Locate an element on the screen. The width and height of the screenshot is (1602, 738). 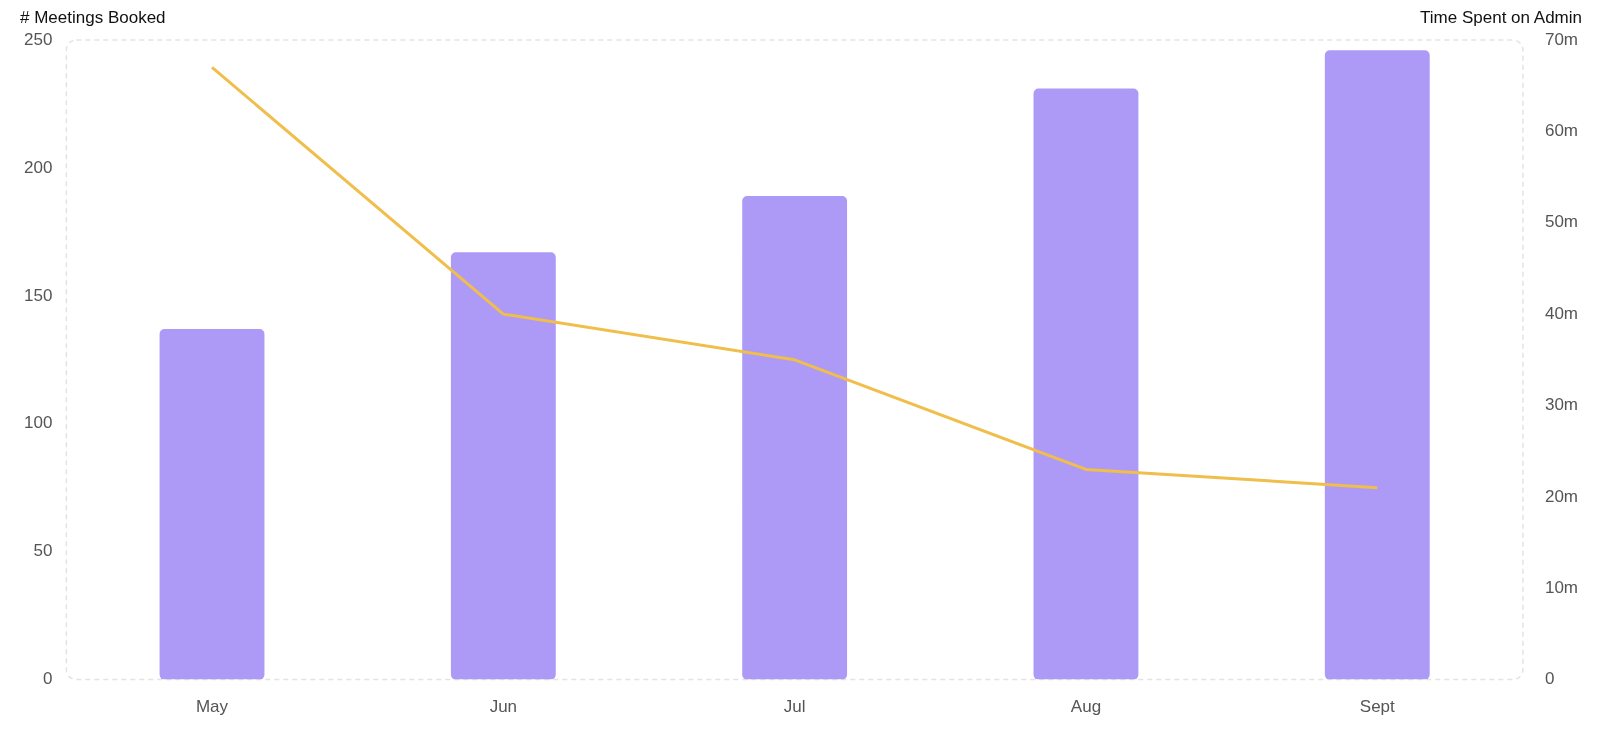
y2-tick-label: 20m is located at coordinates (1561, 496).